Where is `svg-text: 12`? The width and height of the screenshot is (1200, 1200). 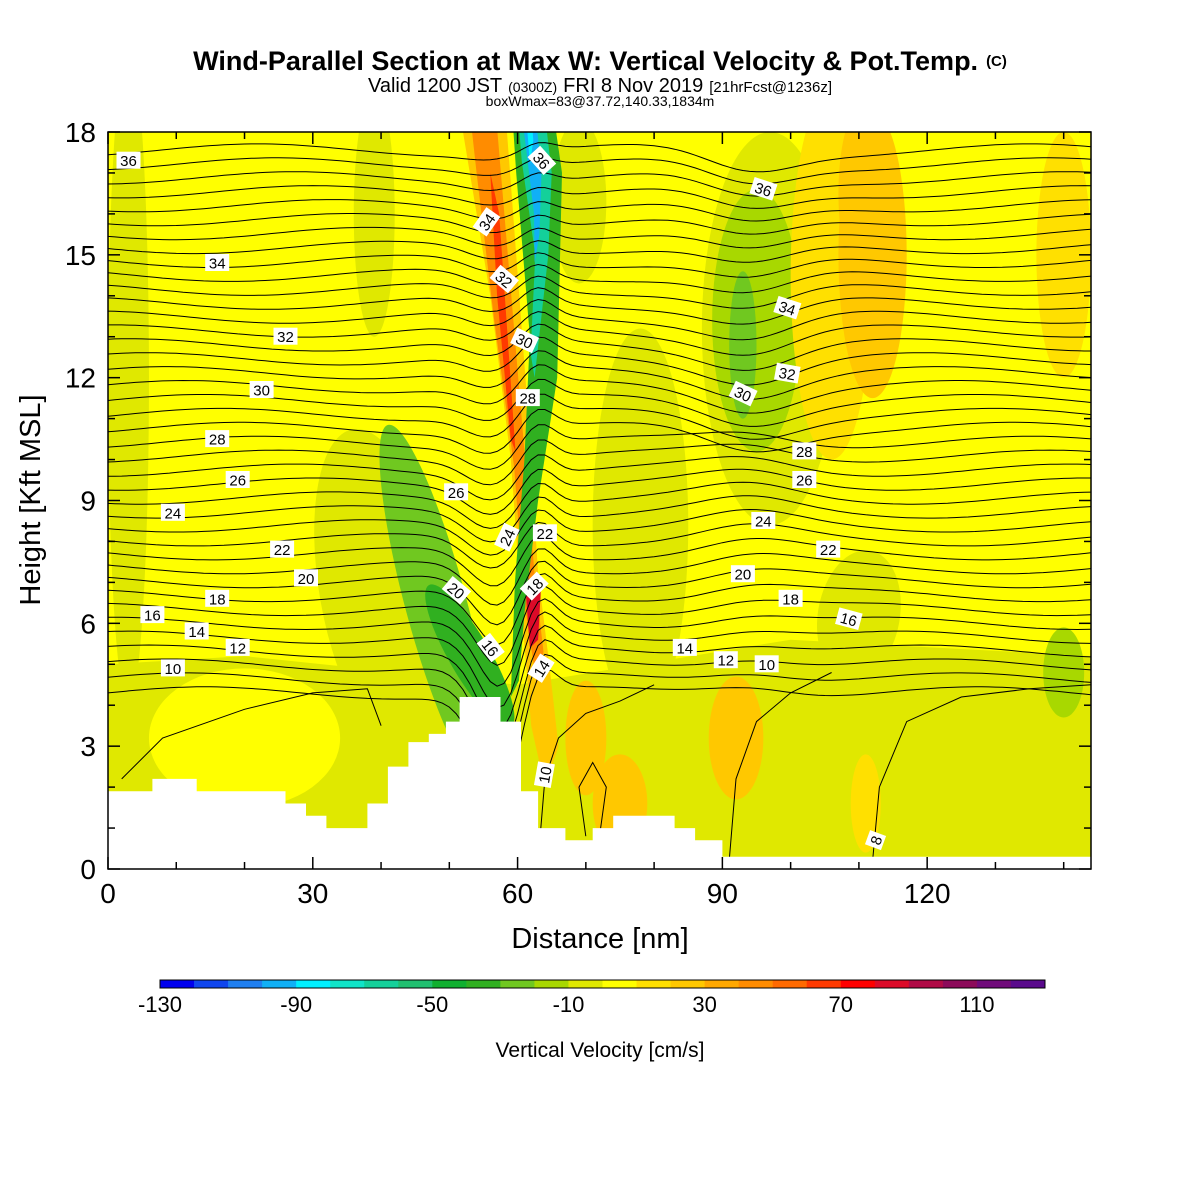 svg-text: 12 is located at coordinates (725, 661).